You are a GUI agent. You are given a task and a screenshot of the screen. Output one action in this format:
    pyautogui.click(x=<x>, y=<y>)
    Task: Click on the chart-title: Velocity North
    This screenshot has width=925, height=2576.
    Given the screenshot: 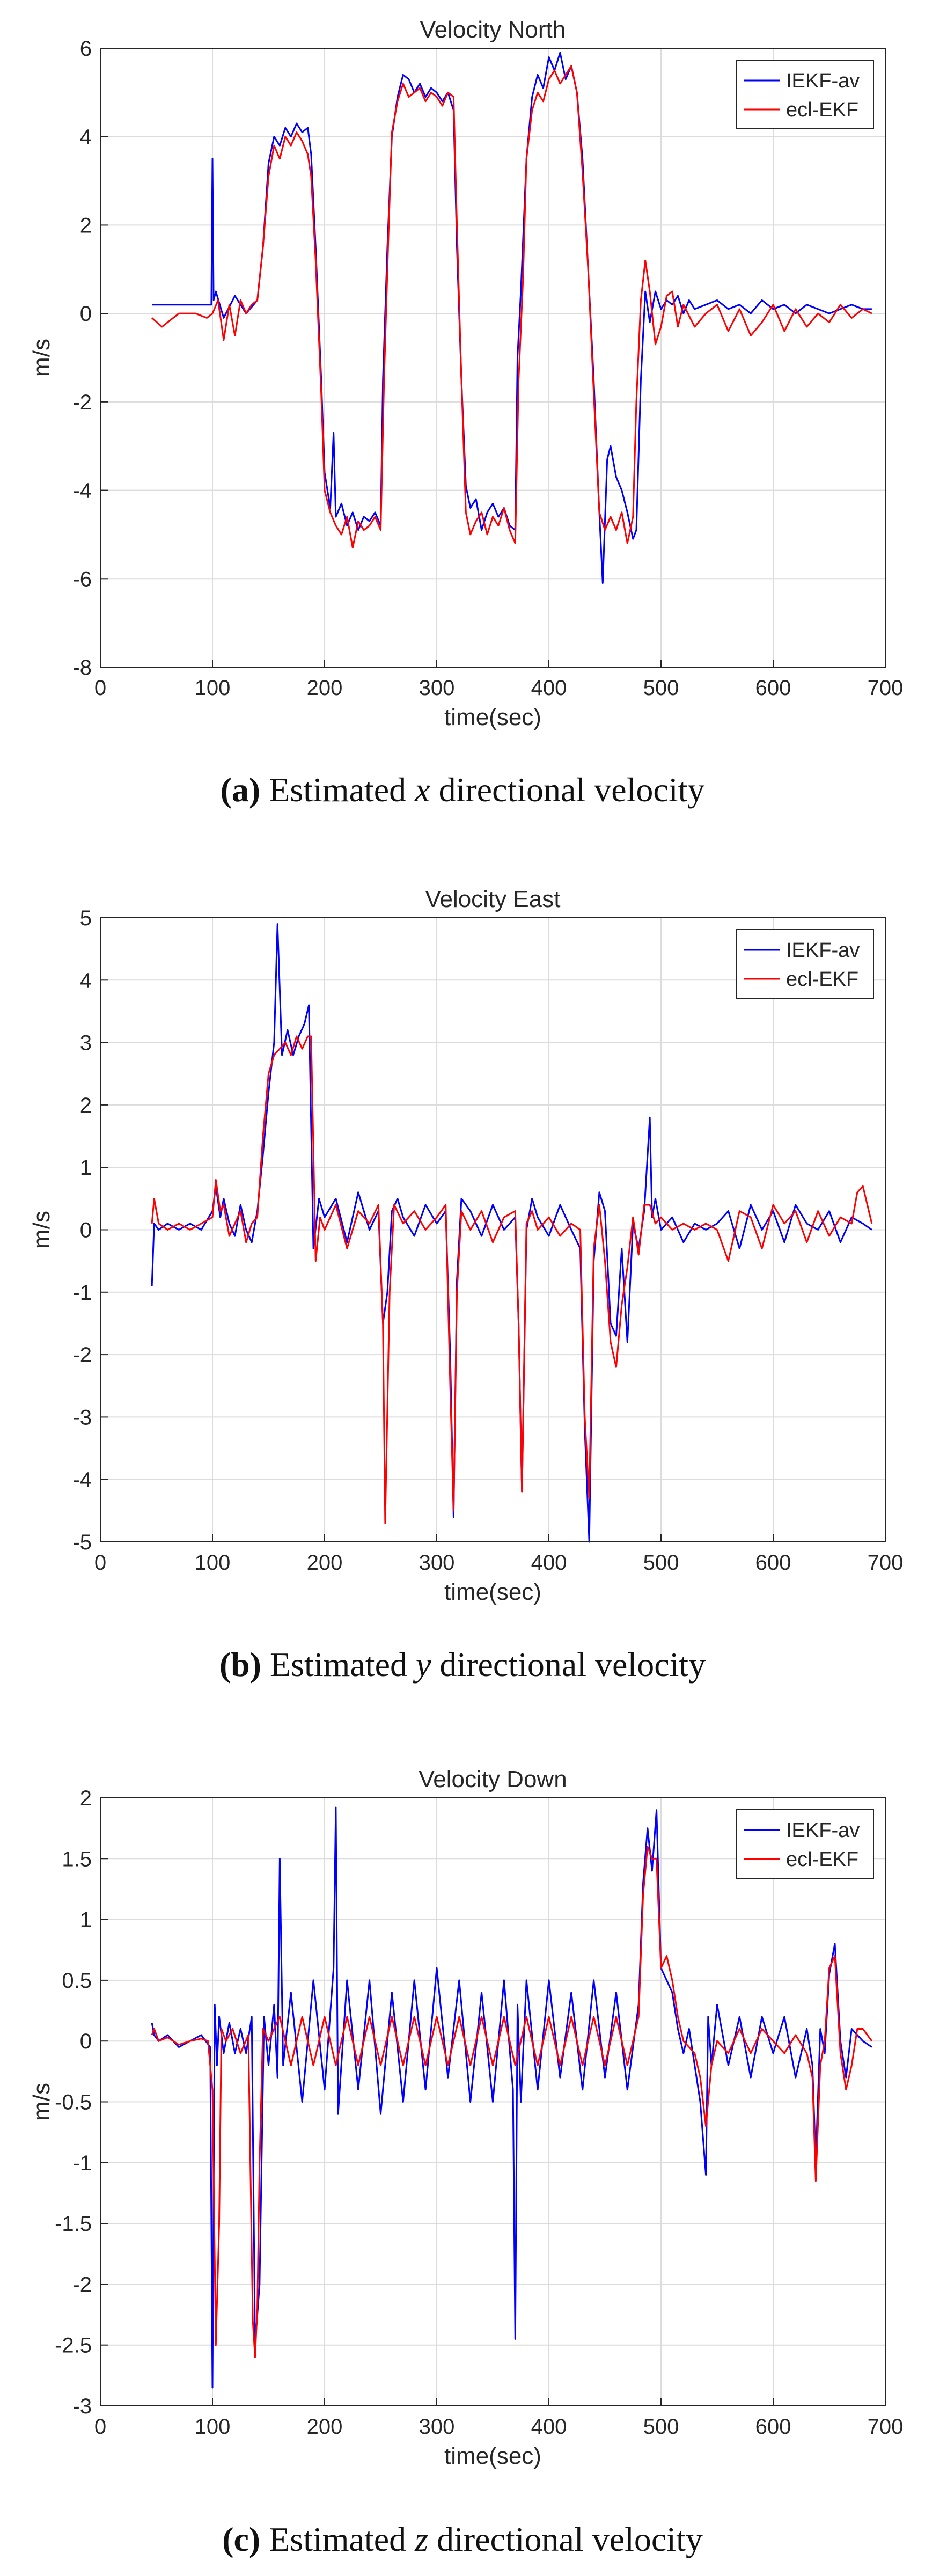 What is the action you would take?
    pyautogui.click(x=493, y=30)
    